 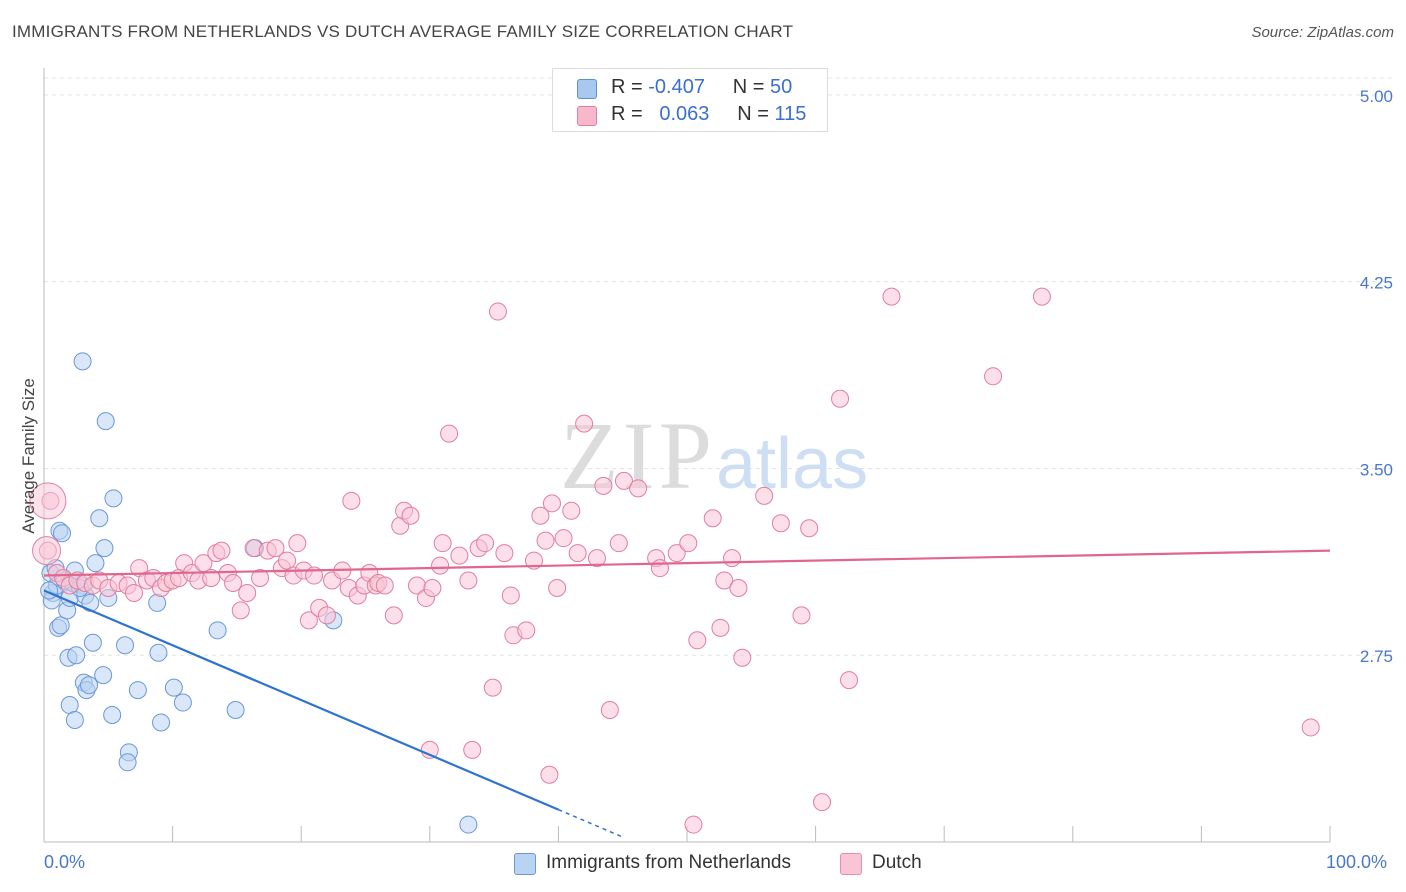 I want to click on x-tick-label-min: 0.0%, so click(x=65, y=862).